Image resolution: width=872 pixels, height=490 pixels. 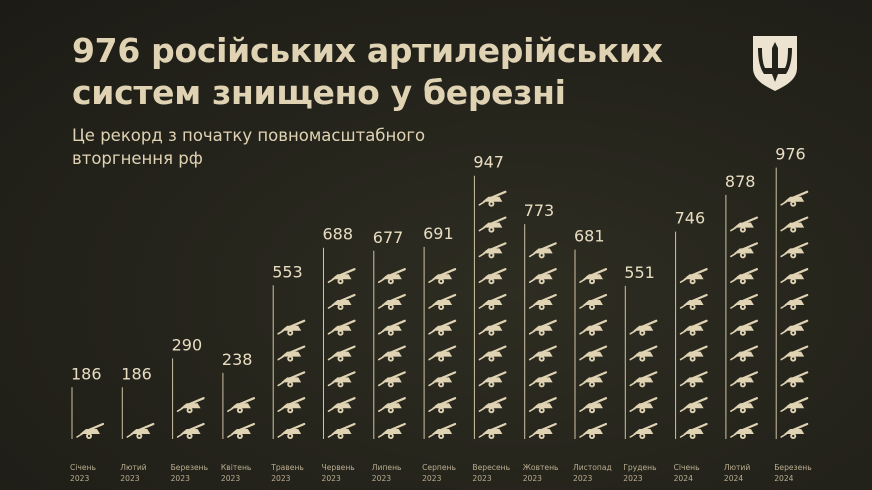 What do you see at coordinates (775, 63) in the screenshot?
I see `trident-shield-icon` at bounding box center [775, 63].